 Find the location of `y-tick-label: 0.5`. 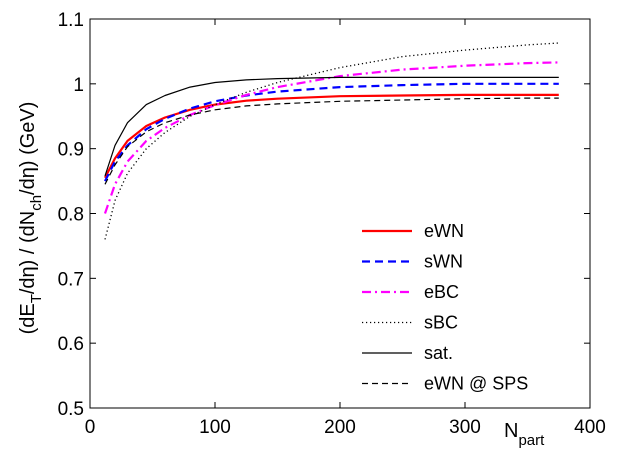

y-tick-label: 0.5 is located at coordinates (71, 409).